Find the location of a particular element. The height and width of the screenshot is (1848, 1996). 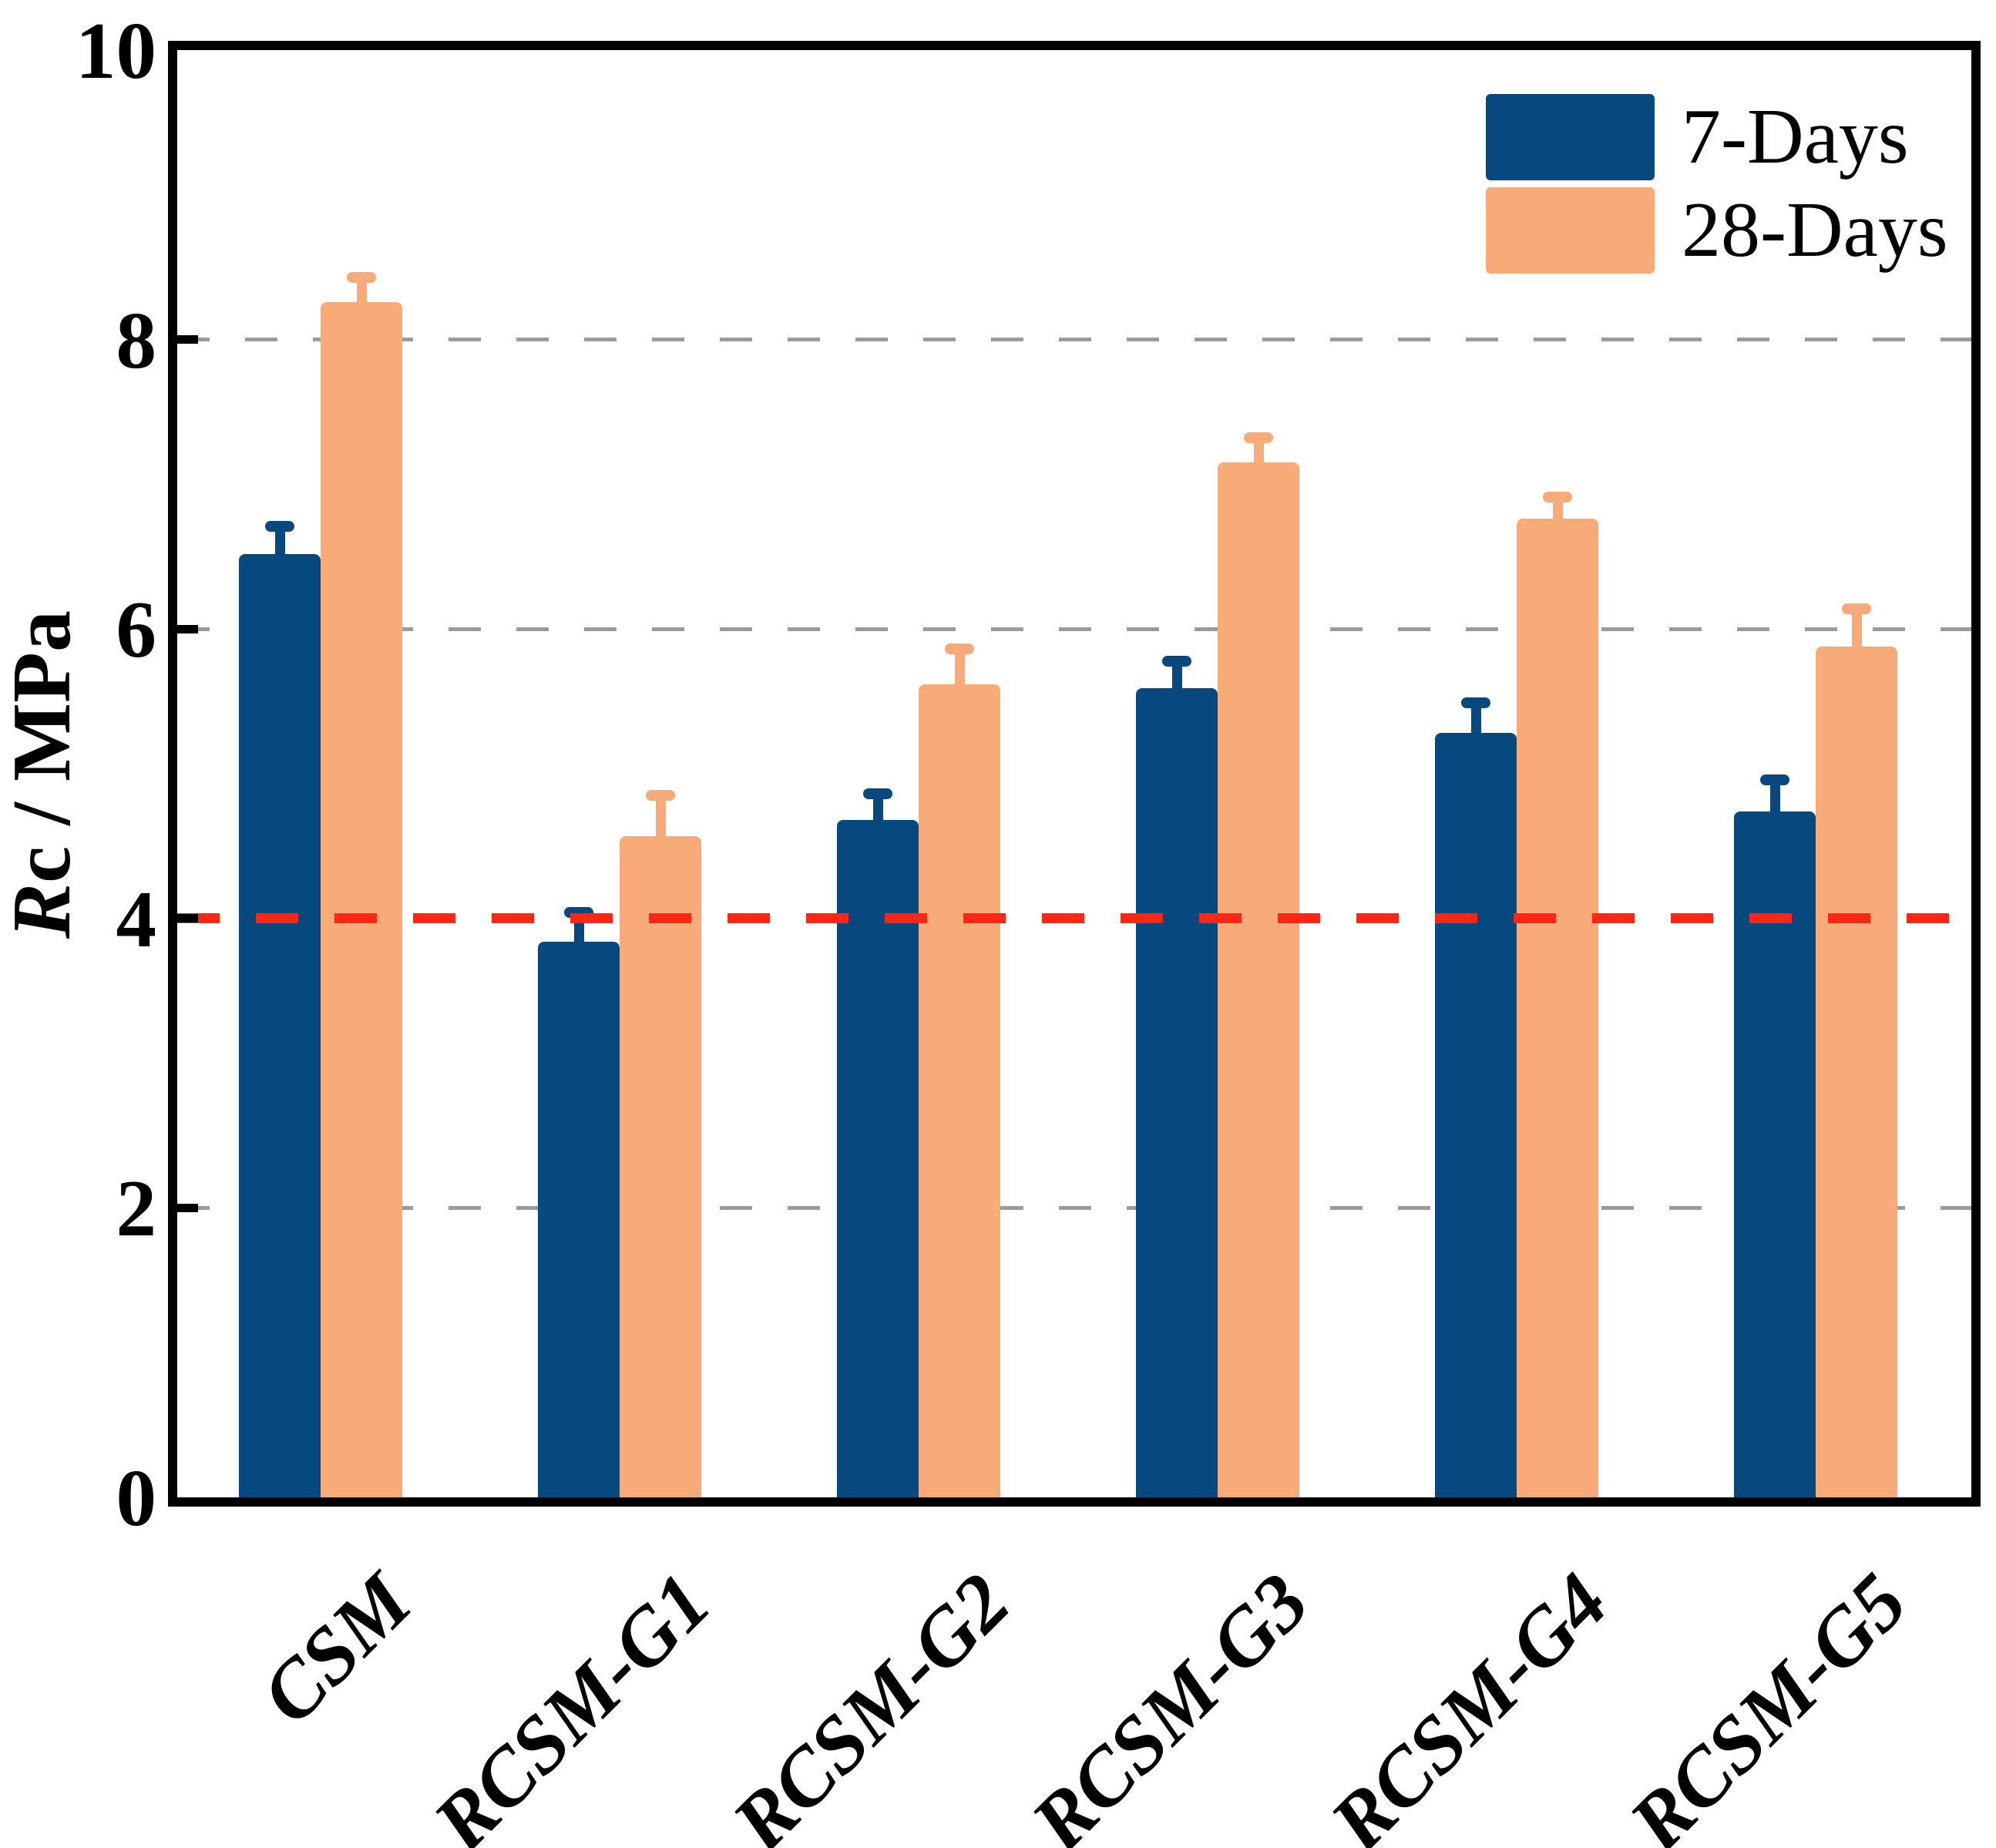

bar-RCSM-G2-7-Days is located at coordinates (878, 1159).